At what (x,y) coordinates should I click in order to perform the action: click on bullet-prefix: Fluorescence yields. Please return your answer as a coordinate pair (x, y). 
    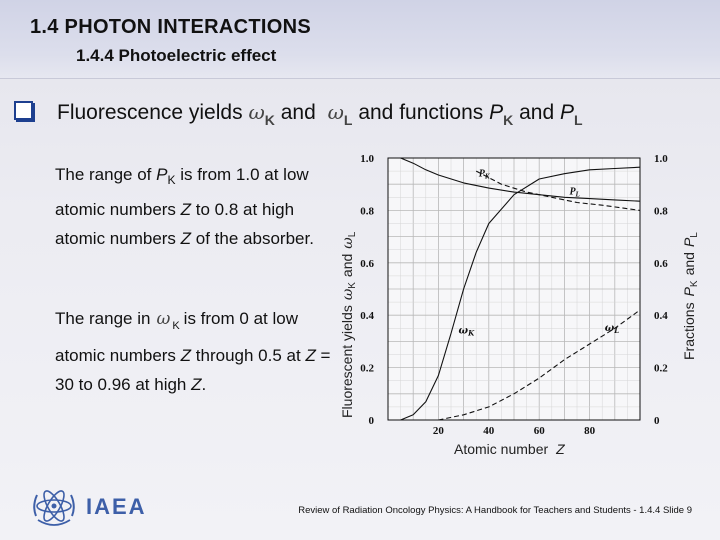
    Looking at the image, I should click on (150, 112).